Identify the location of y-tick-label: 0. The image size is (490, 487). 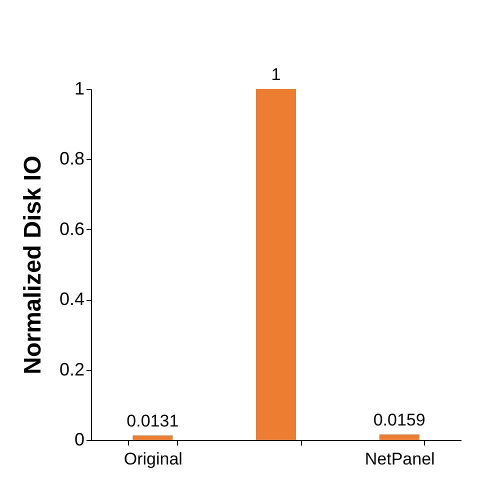
(79, 440).